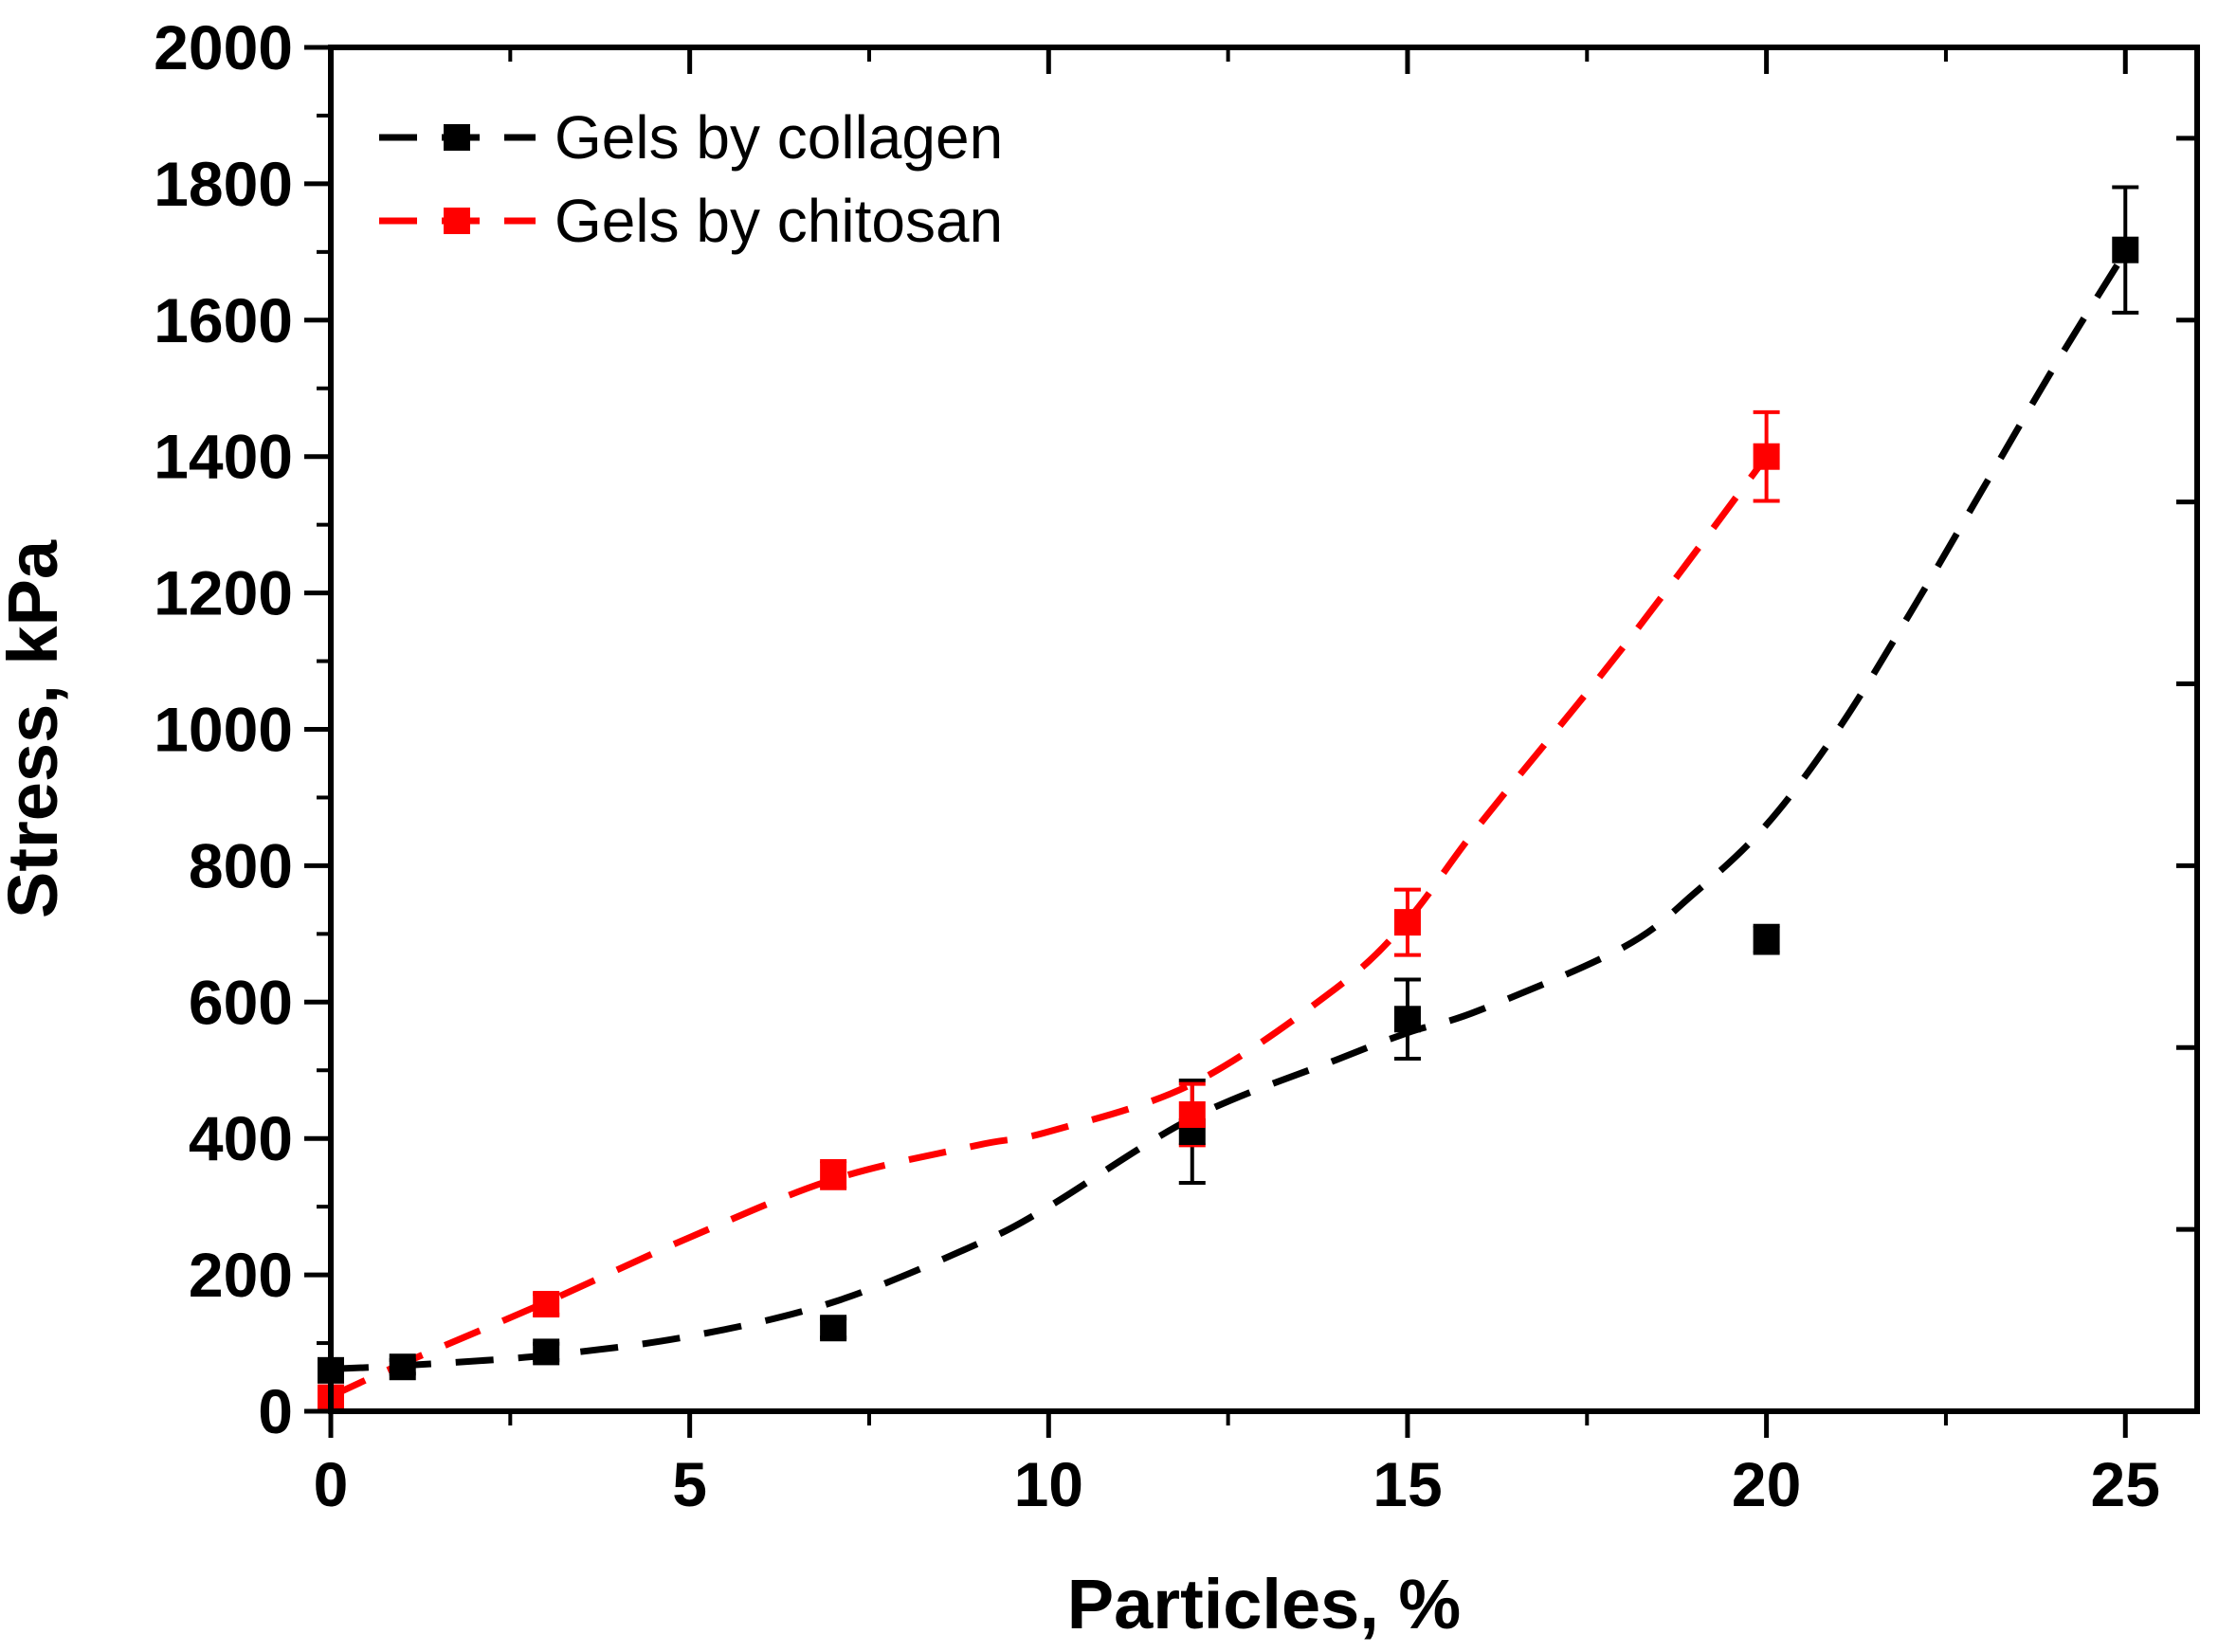 The image size is (2218, 1652). I want to click on legend-item: Gels by chitosan, so click(691, 221).